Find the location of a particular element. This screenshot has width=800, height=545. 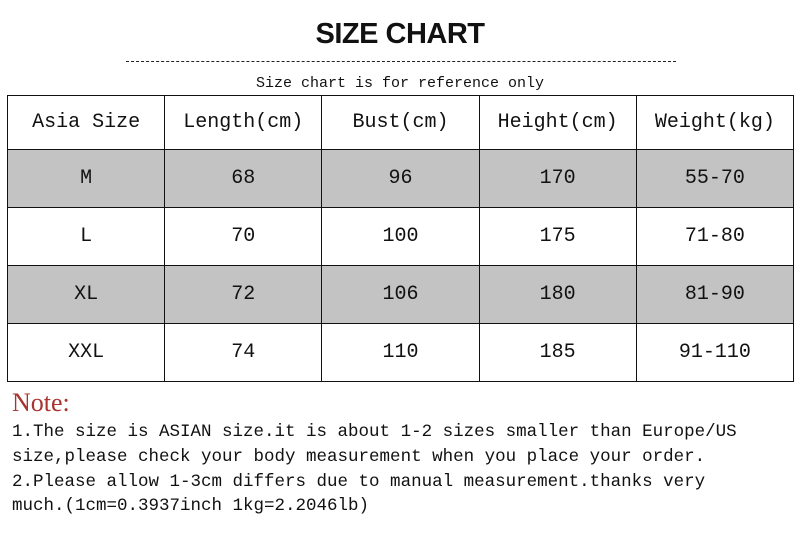

table-cell: 55-70 is located at coordinates (715, 178).